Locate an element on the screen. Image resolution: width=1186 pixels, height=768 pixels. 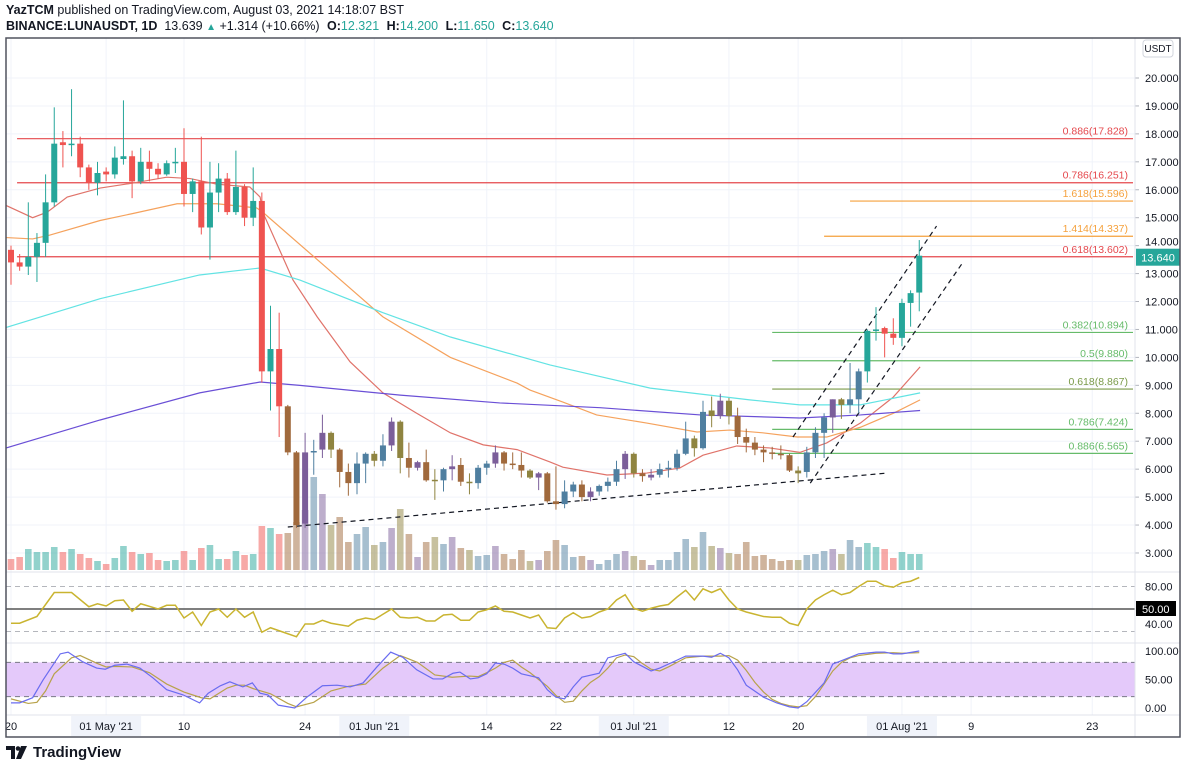
author-name: YazTCM is located at coordinates (30, 10).